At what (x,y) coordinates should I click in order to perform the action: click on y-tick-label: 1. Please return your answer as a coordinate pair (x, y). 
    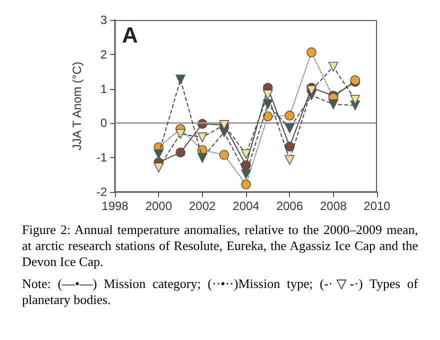
    Looking at the image, I should click on (104, 89).